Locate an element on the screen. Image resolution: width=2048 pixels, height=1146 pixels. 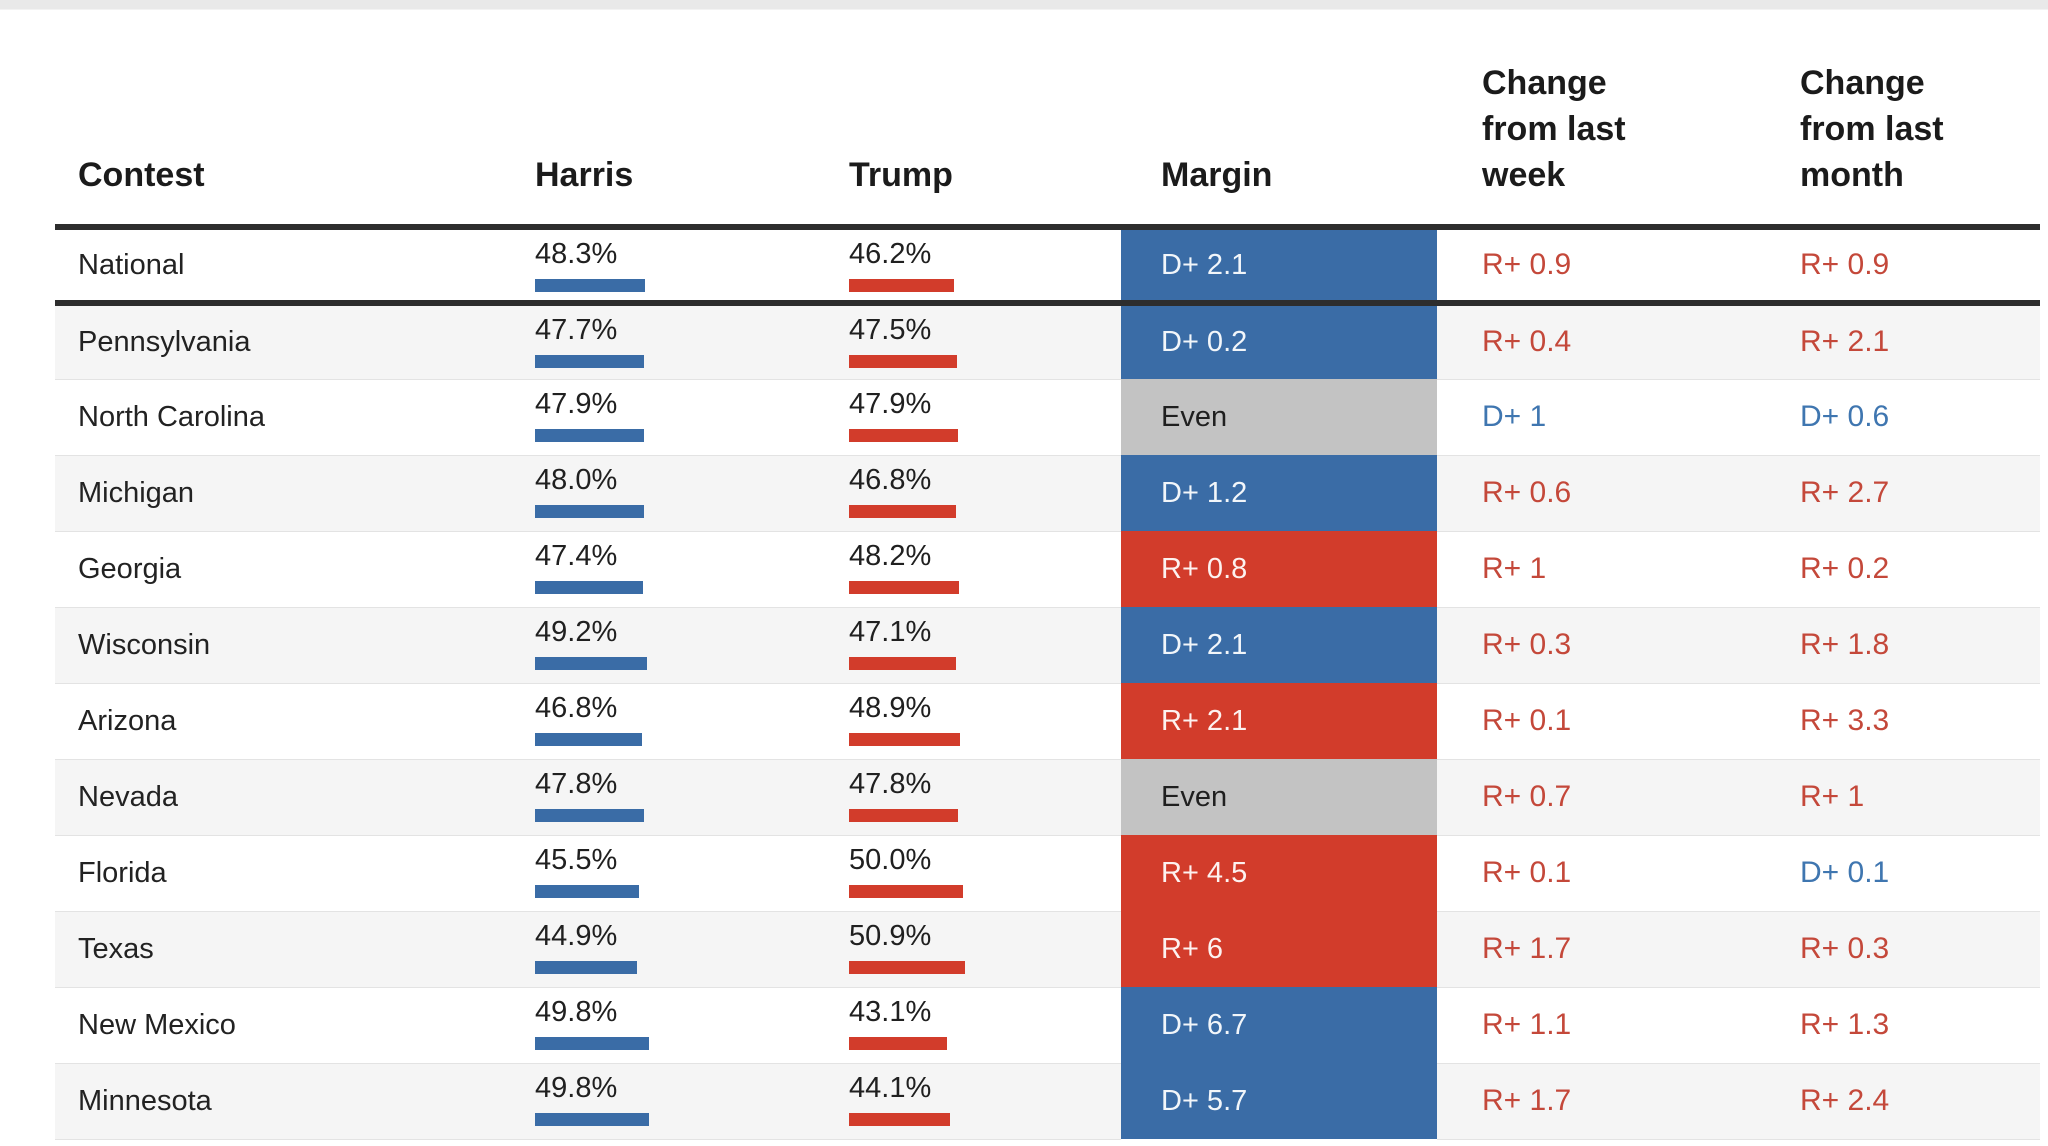
trump-cell: 47.1% is located at coordinates (985, 644).